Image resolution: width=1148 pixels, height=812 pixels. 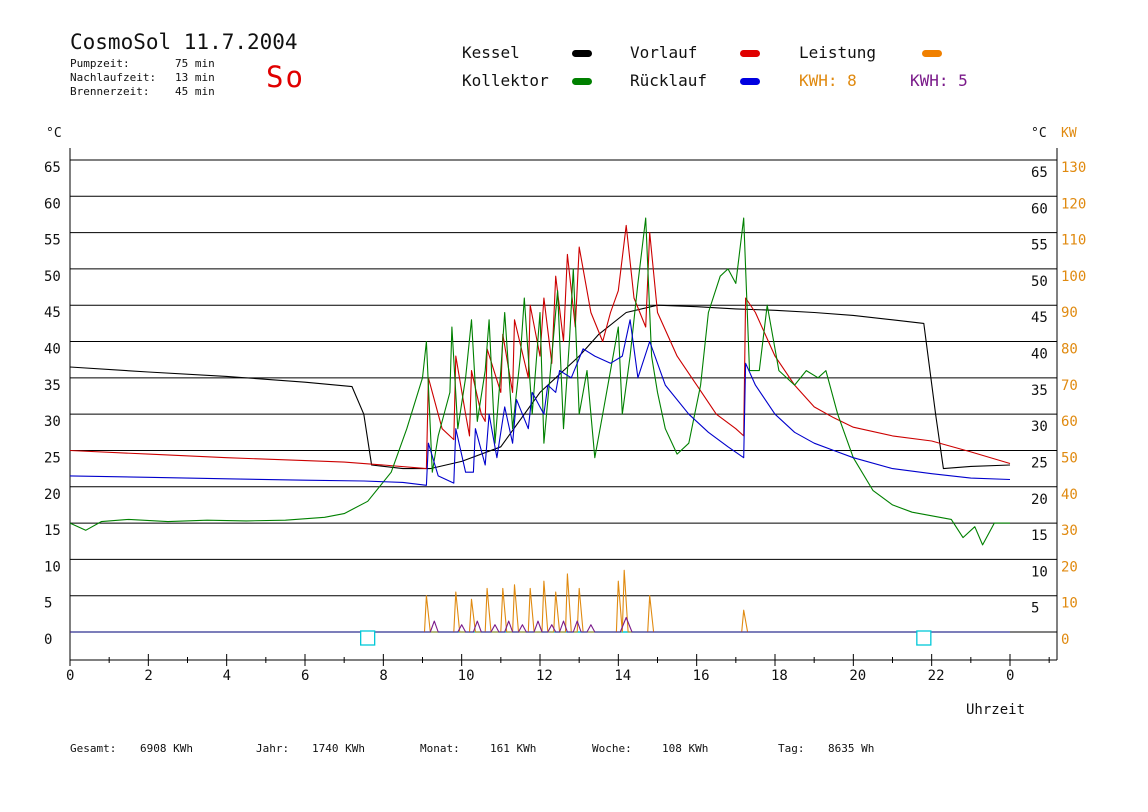 I want to click on nachlaufzeit-value: 13 min, so click(x=195, y=77).